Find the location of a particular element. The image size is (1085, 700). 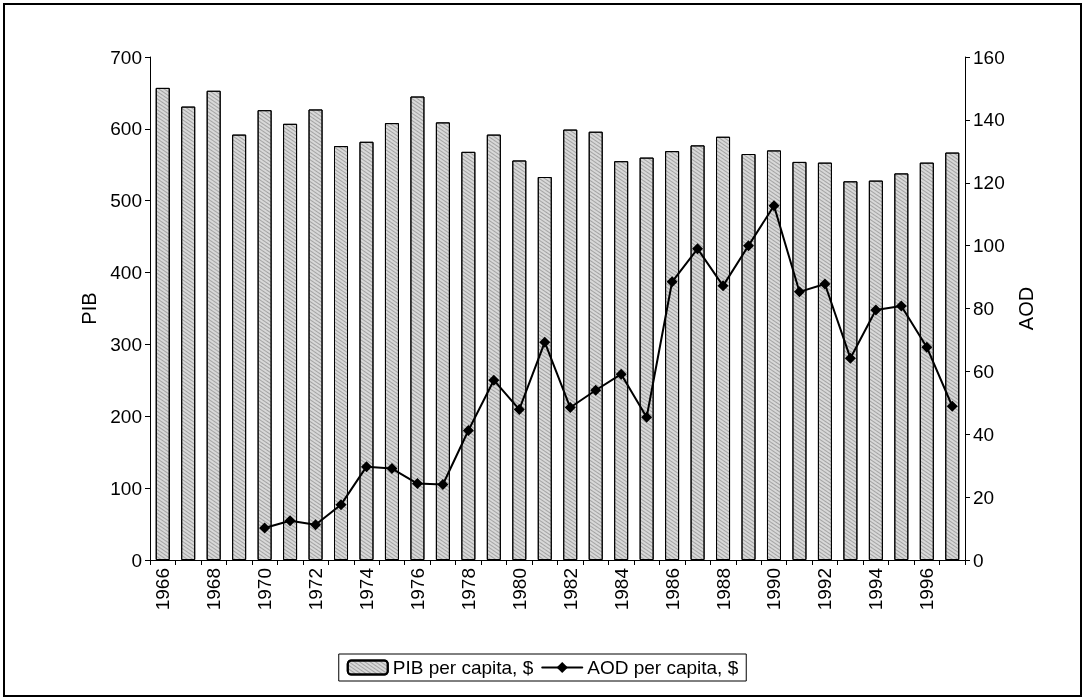

x-tick-label: 1978 is located at coordinates (468, 589).